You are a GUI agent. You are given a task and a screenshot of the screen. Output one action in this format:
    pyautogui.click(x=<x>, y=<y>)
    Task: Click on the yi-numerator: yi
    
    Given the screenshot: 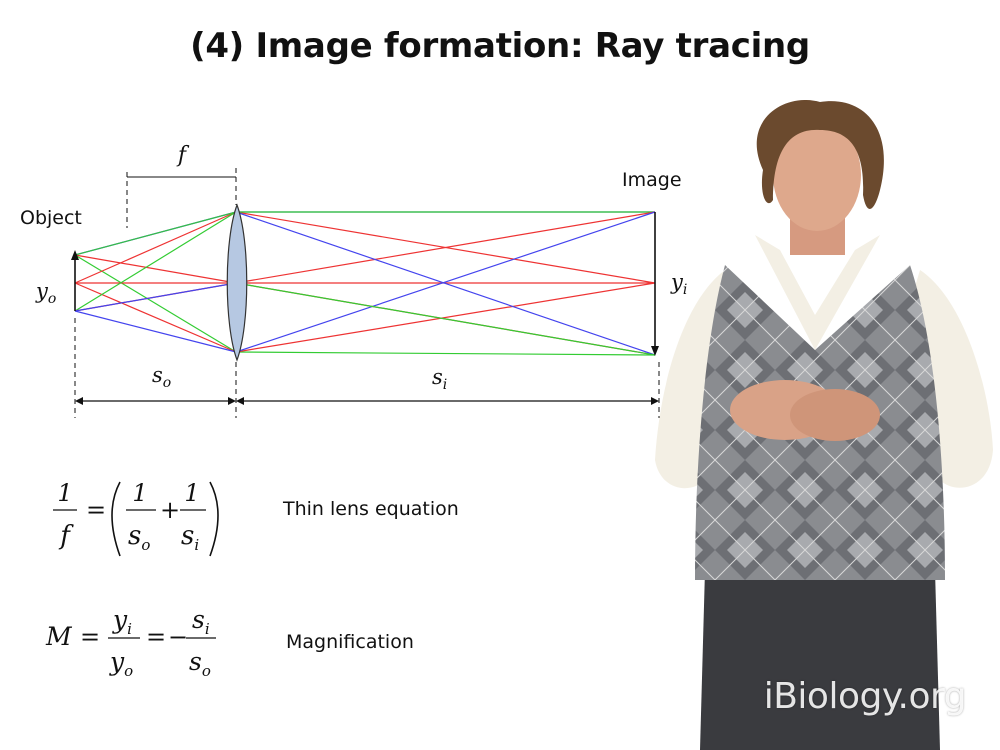 What is the action you would take?
    pyautogui.click(x=122, y=621)
    